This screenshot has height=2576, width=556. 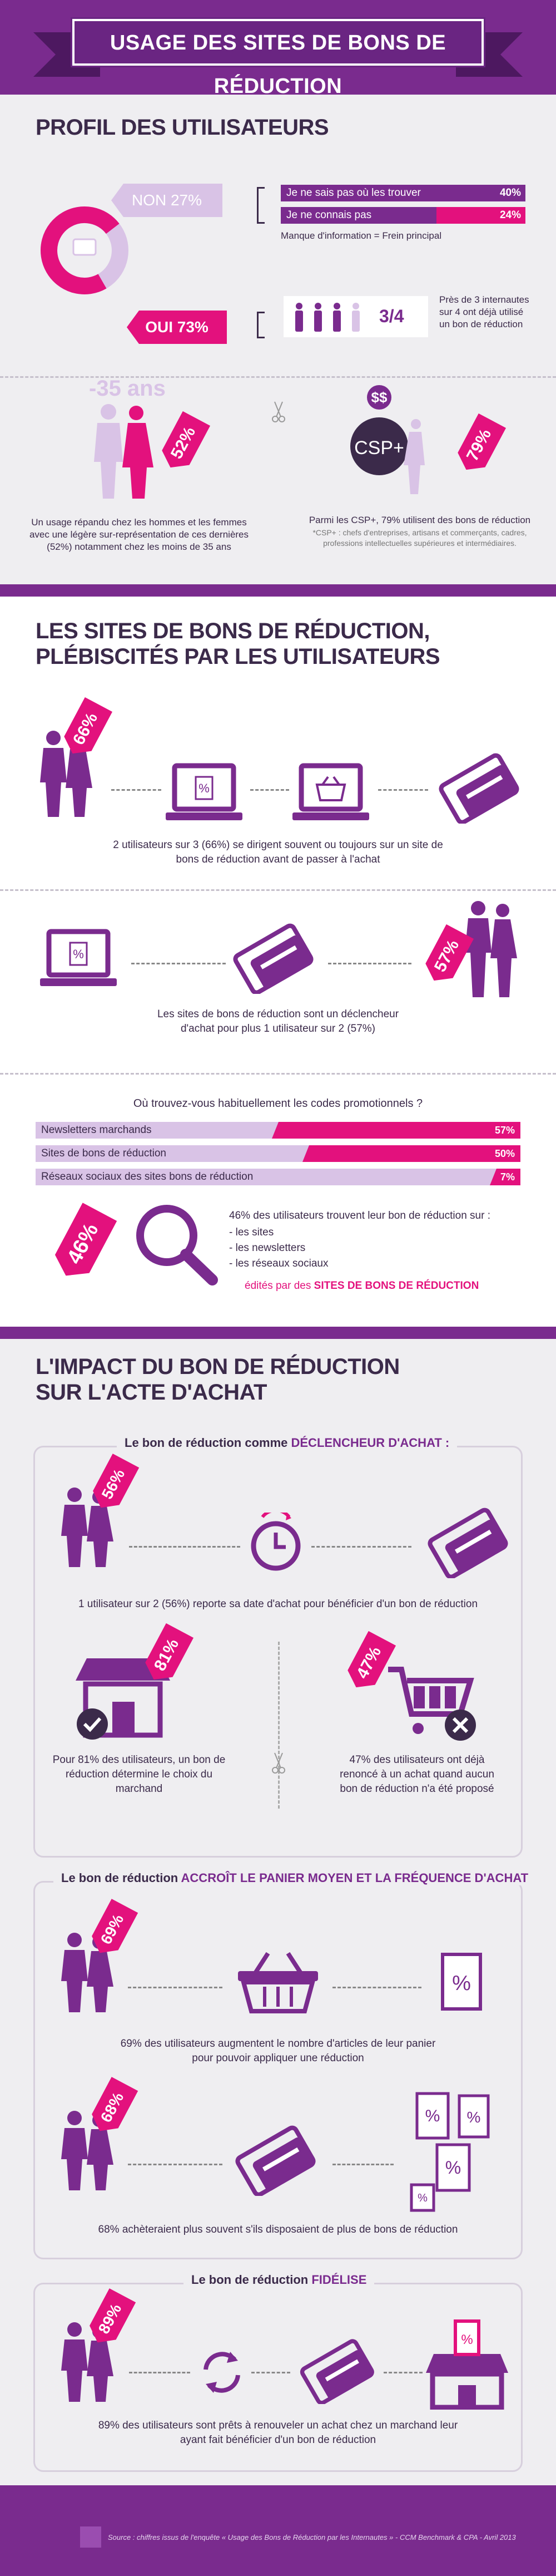 I want to click on ratio-box: 3/4, so click(x=356, y=317).